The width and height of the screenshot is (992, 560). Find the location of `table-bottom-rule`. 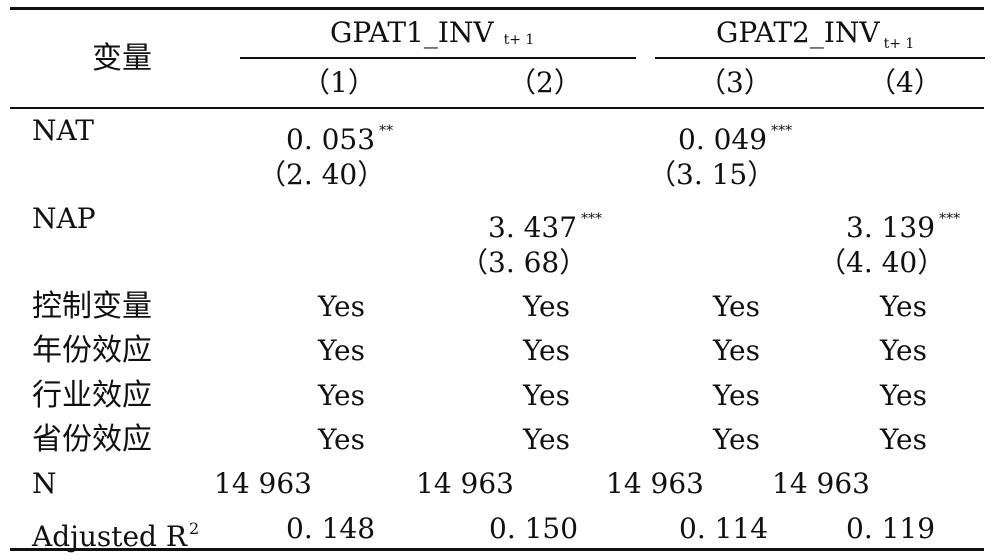

table-bottom-rule is located at coordinates (497, 549).